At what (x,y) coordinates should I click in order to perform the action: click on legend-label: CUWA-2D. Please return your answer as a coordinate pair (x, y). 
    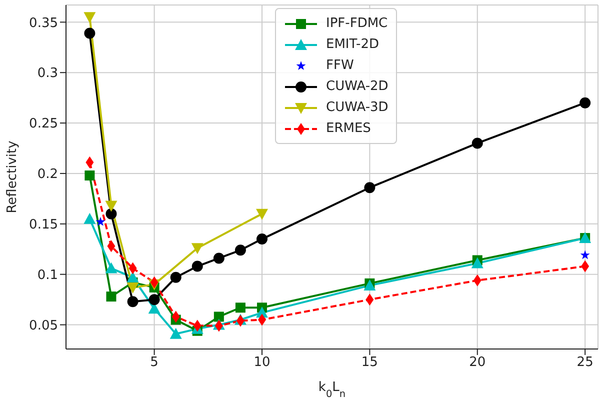
    Looking at the image, I should click on (357, 86).